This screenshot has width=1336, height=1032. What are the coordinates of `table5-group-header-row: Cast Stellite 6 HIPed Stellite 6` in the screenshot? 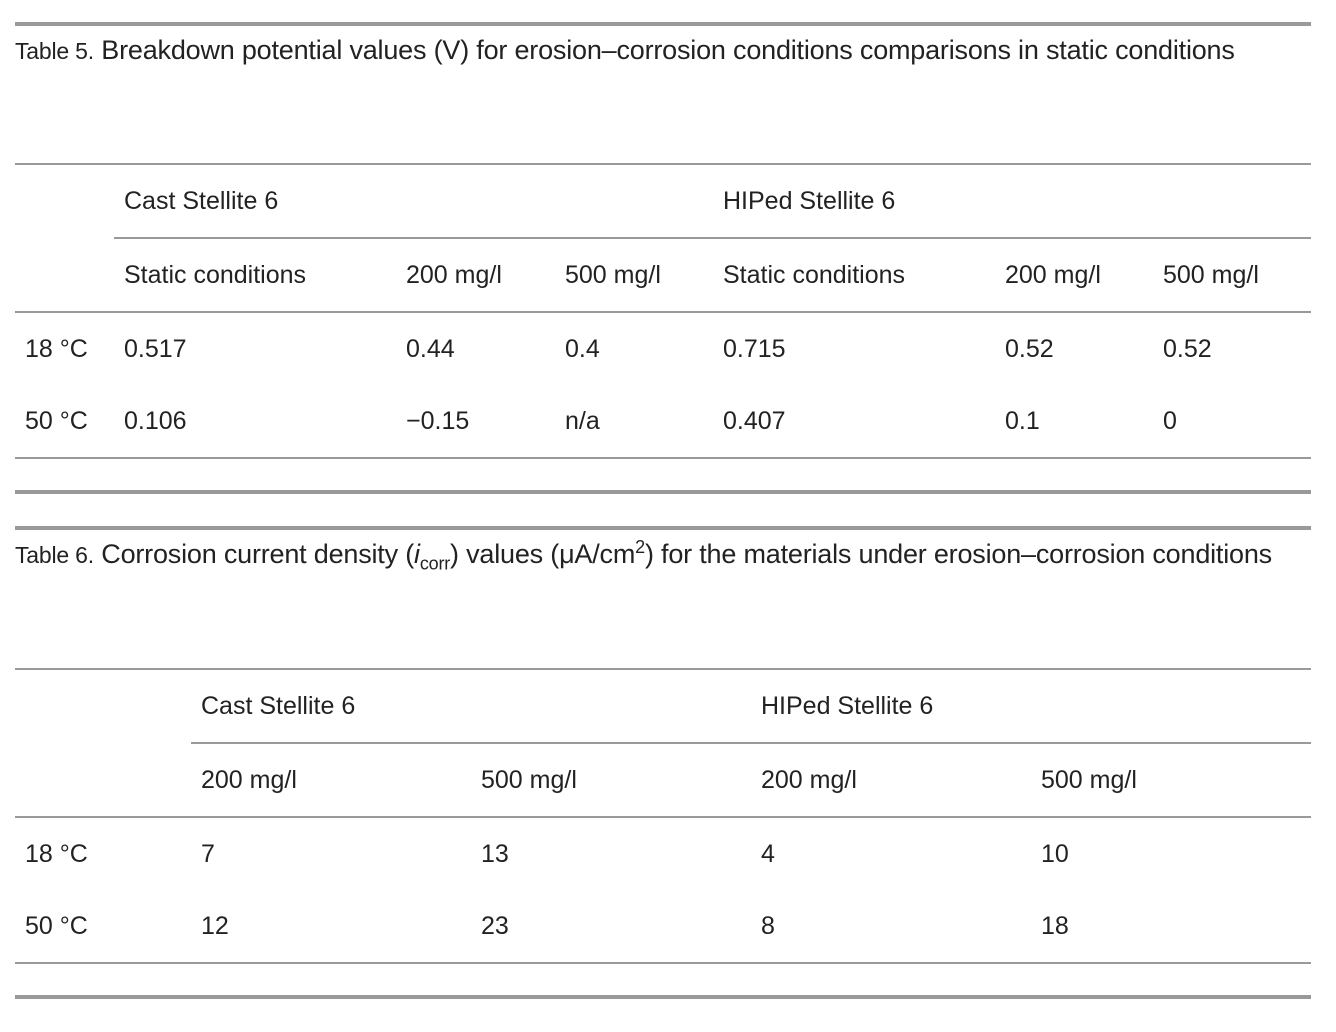 It's located at (663, 201).